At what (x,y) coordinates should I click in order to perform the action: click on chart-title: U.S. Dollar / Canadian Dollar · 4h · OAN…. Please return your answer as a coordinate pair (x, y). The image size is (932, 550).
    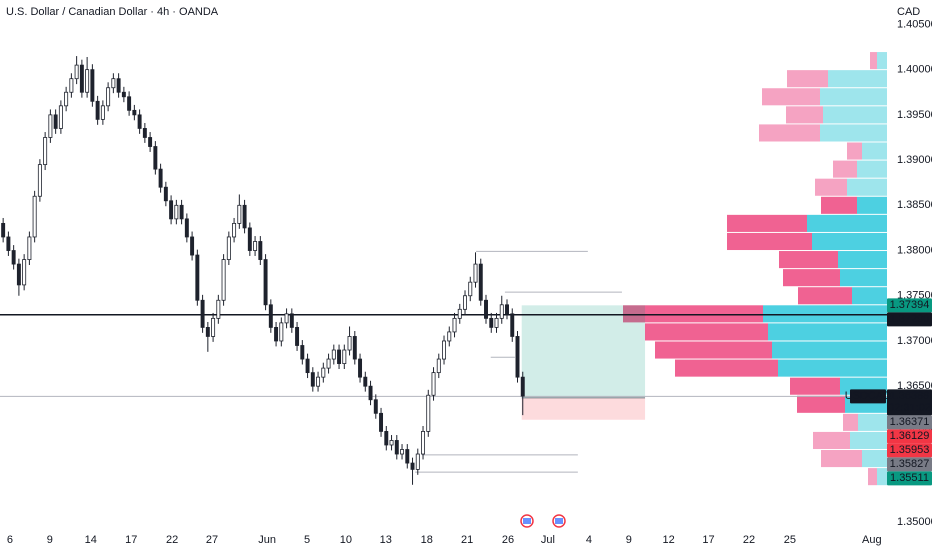
    Looking at the image, I should click on (112, 12).